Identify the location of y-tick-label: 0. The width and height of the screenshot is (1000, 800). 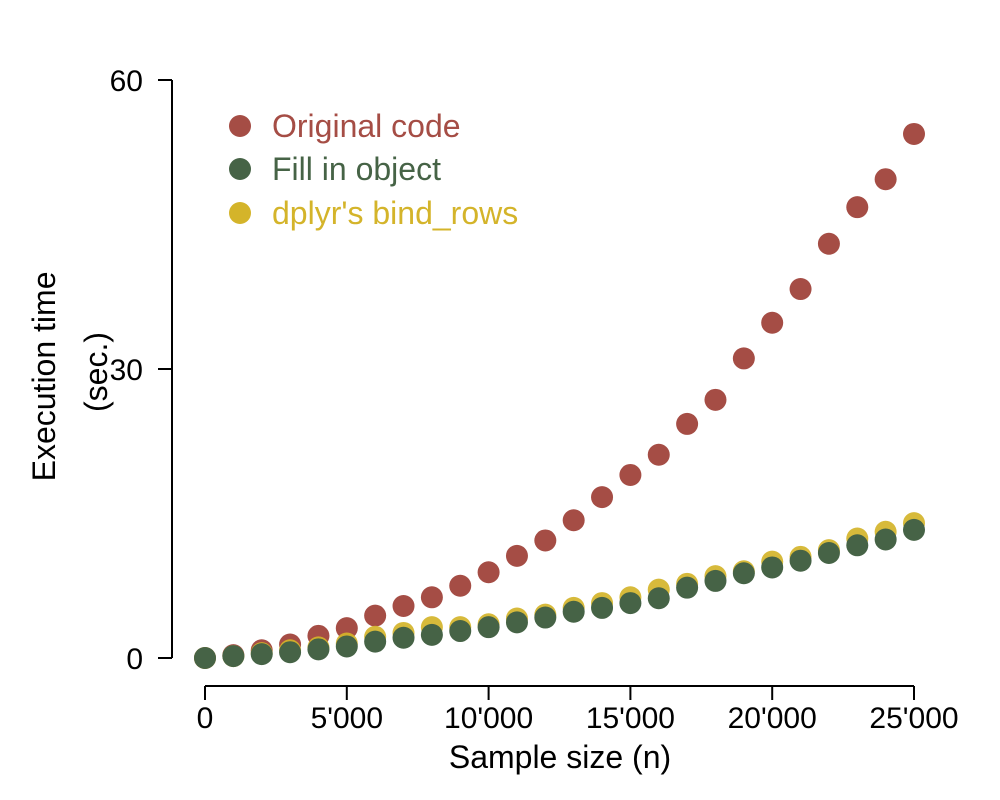
(134, 659).